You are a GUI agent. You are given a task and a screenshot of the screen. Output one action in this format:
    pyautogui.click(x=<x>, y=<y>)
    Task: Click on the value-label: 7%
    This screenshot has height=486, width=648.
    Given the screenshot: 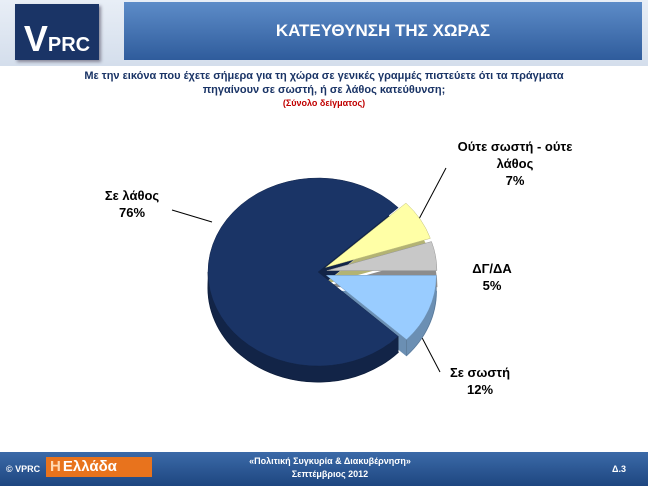 What is the action you would take?
    pyautogui.click(x=515, y=180)
    